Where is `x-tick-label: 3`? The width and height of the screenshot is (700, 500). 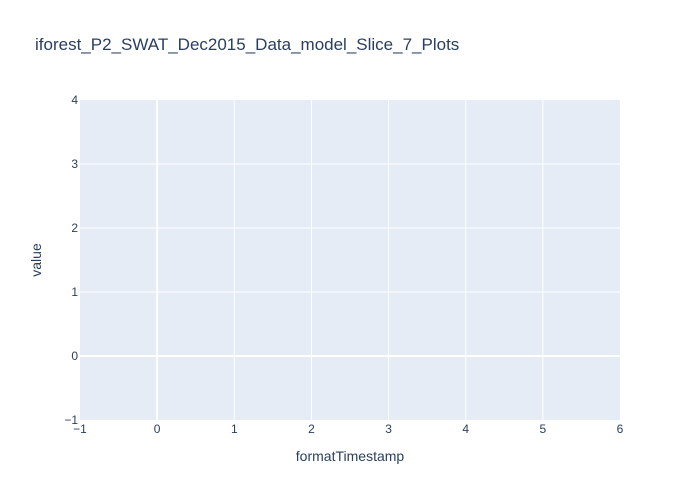 x-tick-label: 3 is located at coordinates (388, 429).